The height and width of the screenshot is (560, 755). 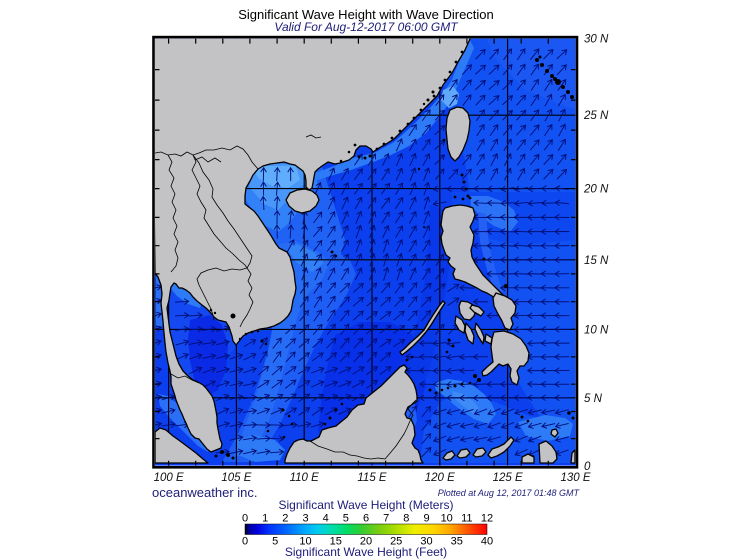 I want to click on svg-text: 2, so click(x=285, y=519).